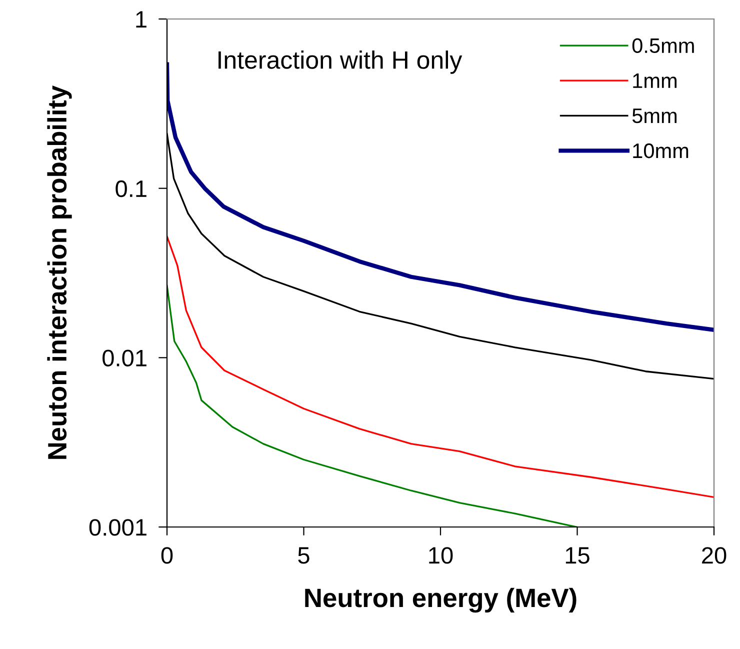 Image resolution: width=740 pixels, height=649 pixels. Describe the element at coordinates (663, 46) in the screenshot. I see `legend-label: 0.5mm` at that location.